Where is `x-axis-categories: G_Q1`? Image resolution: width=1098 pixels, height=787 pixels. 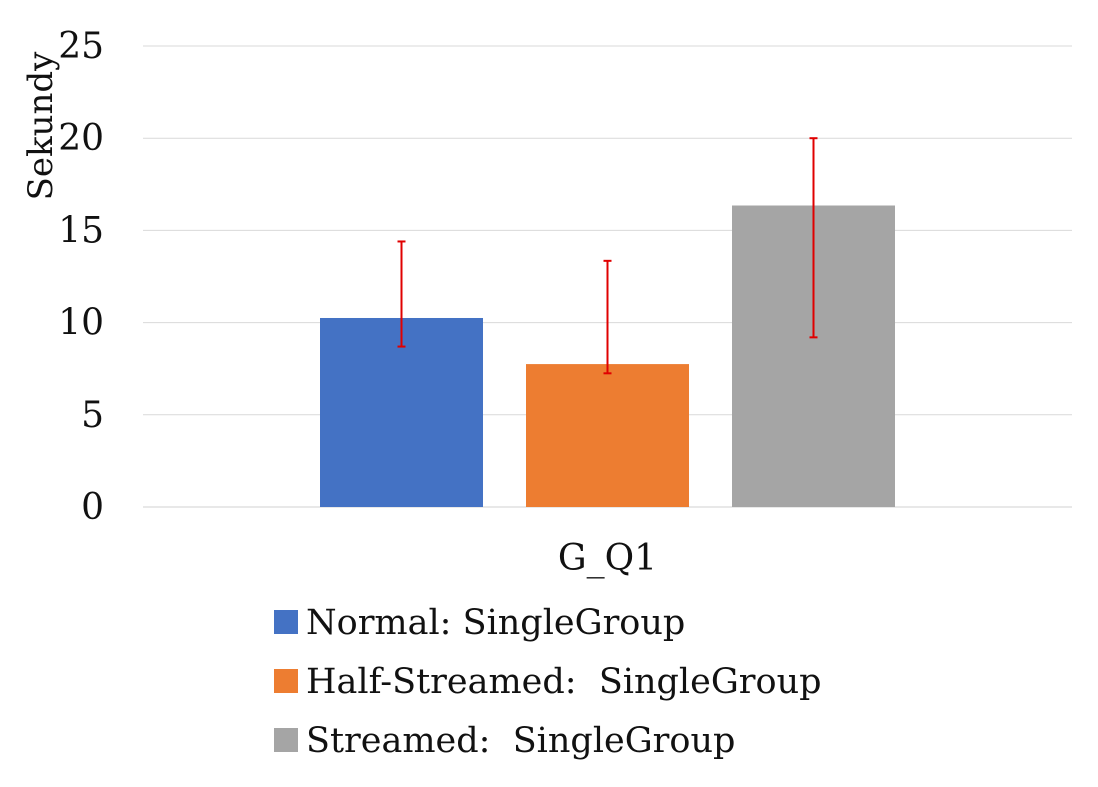
x-axis-categories: G_Q1 is located at coordinates (607, 558).